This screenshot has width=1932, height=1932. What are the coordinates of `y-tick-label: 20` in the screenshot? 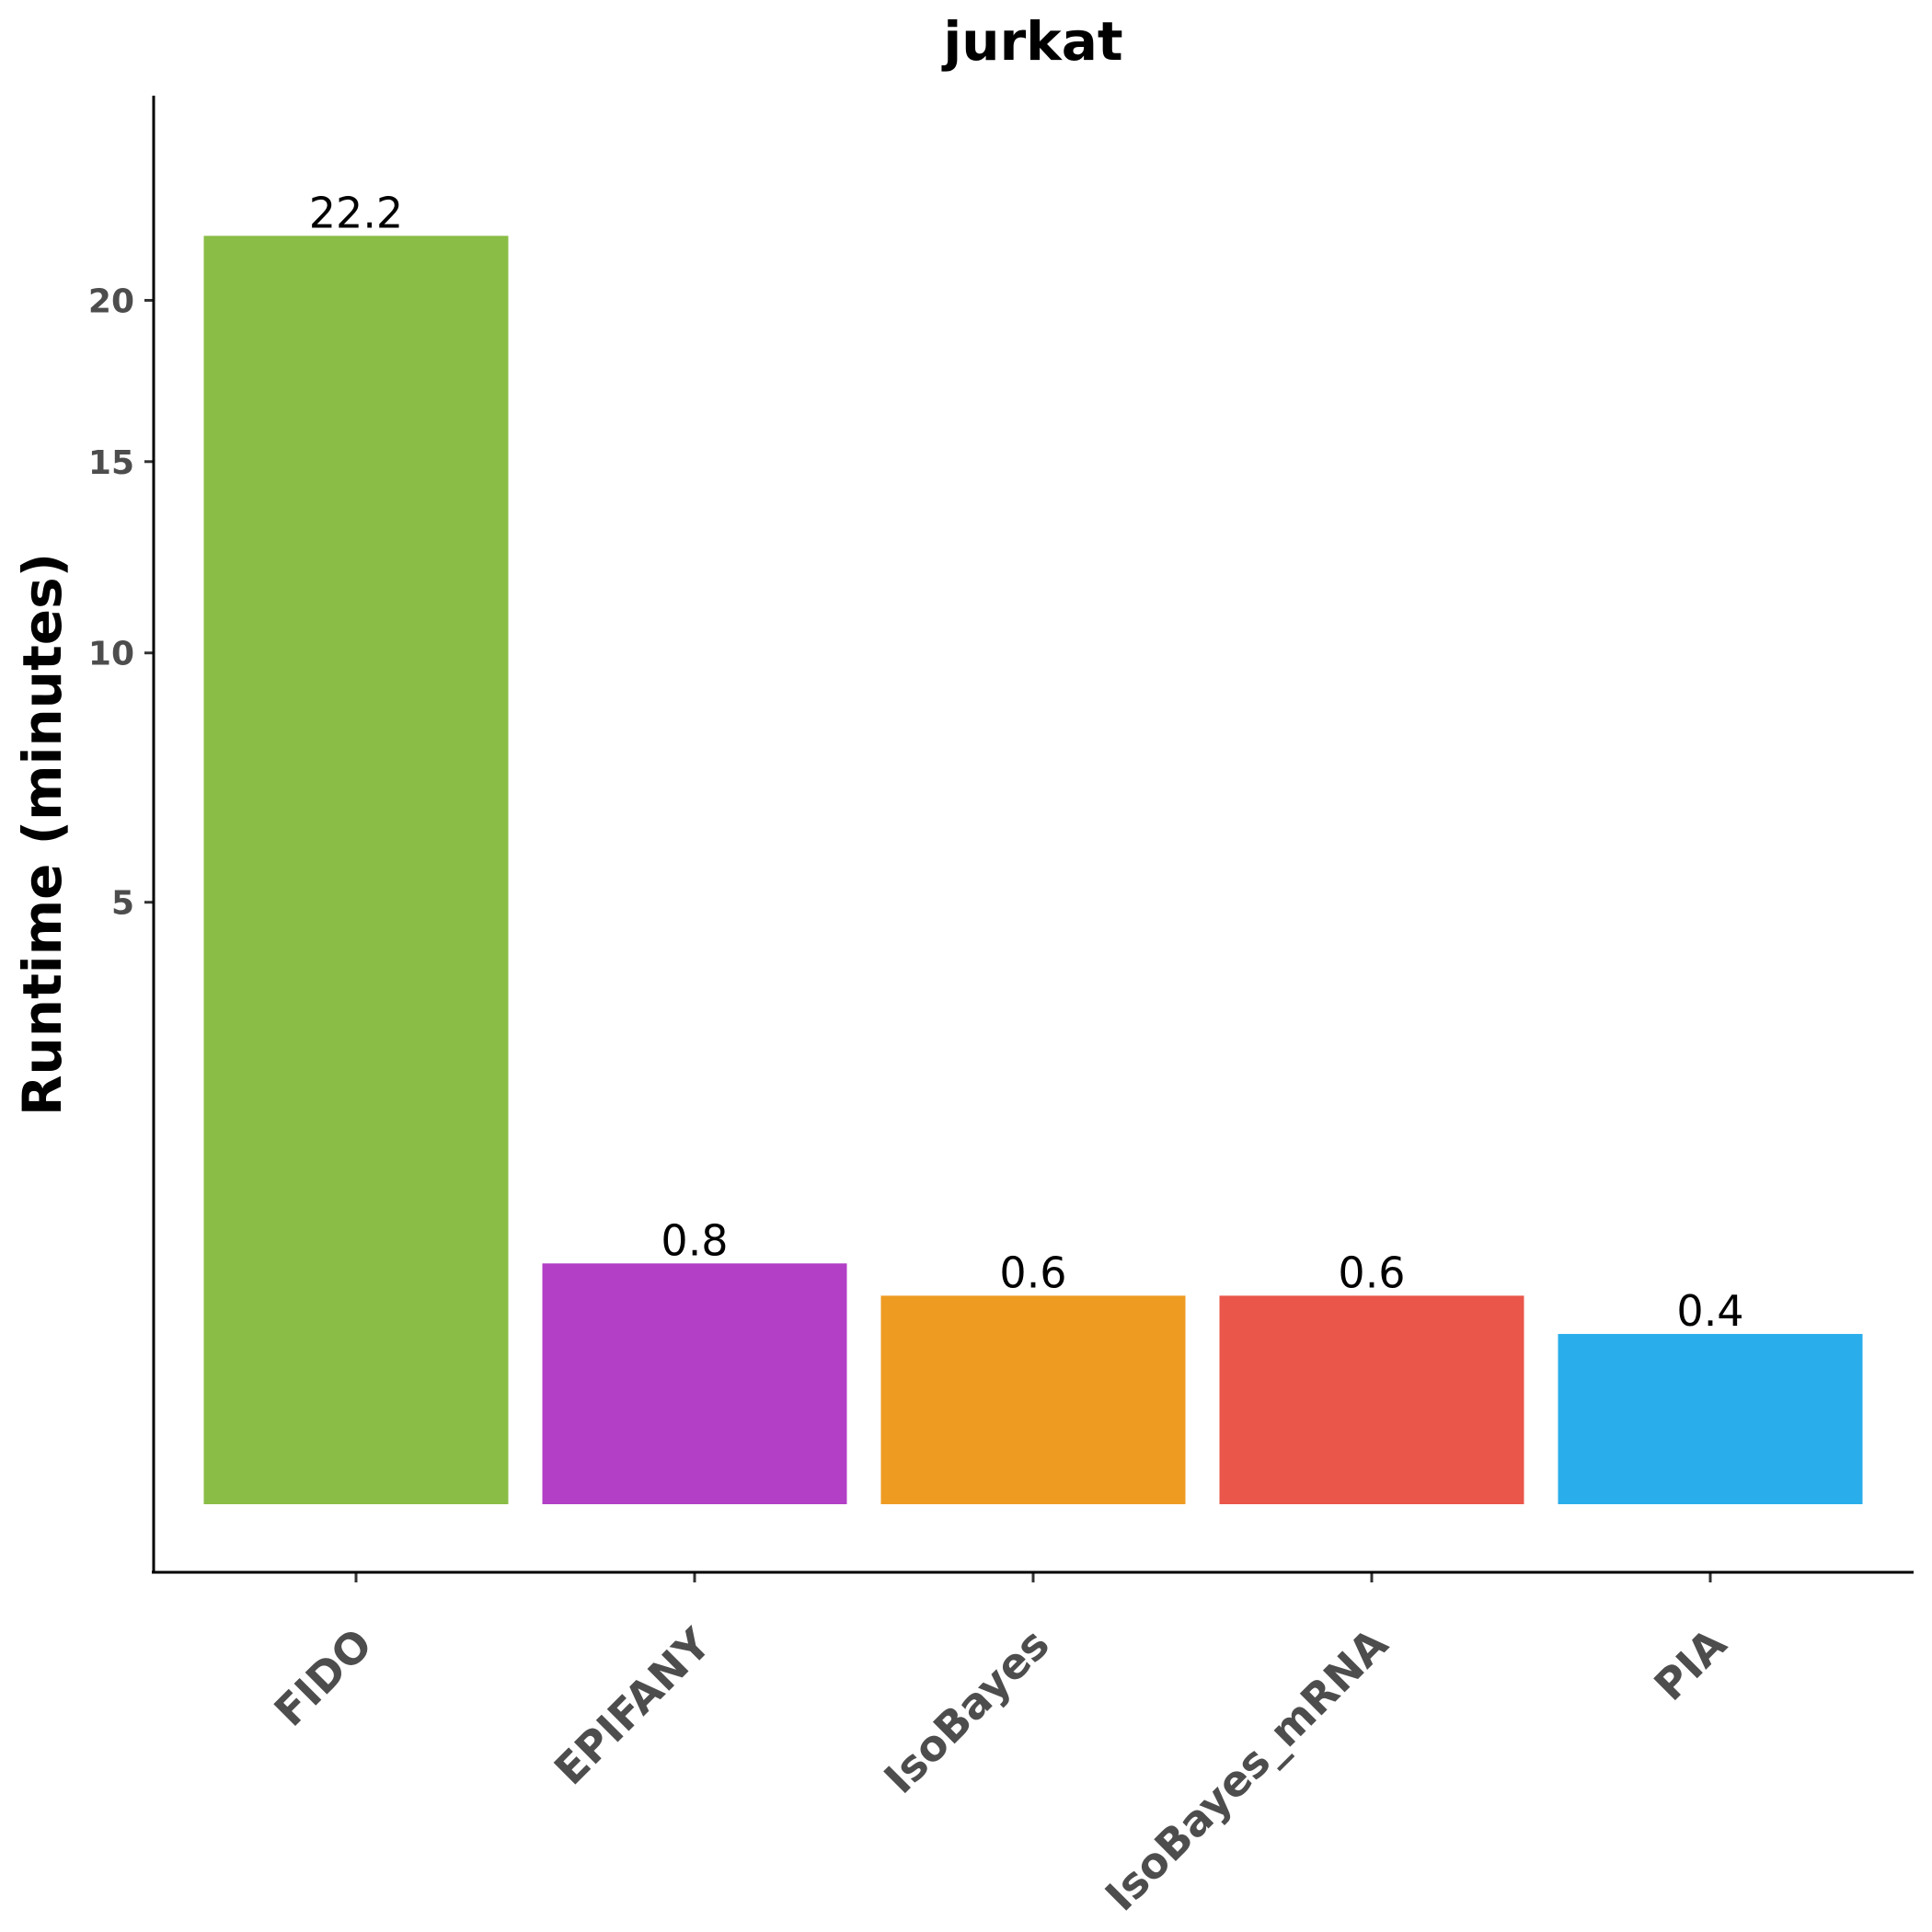 It's located at (111, 301).